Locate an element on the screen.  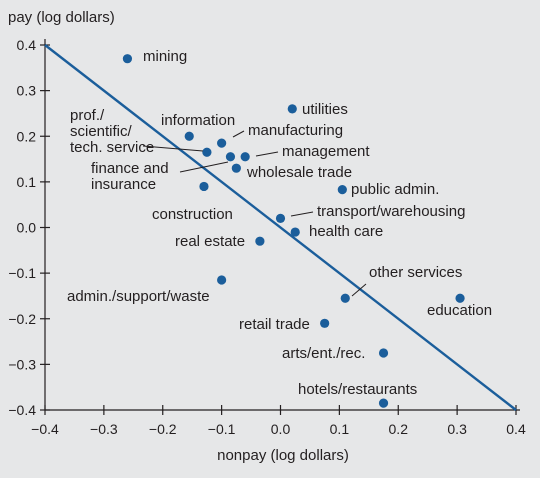
y-tick-label: 0.0 is located at coordinates (27, 228).